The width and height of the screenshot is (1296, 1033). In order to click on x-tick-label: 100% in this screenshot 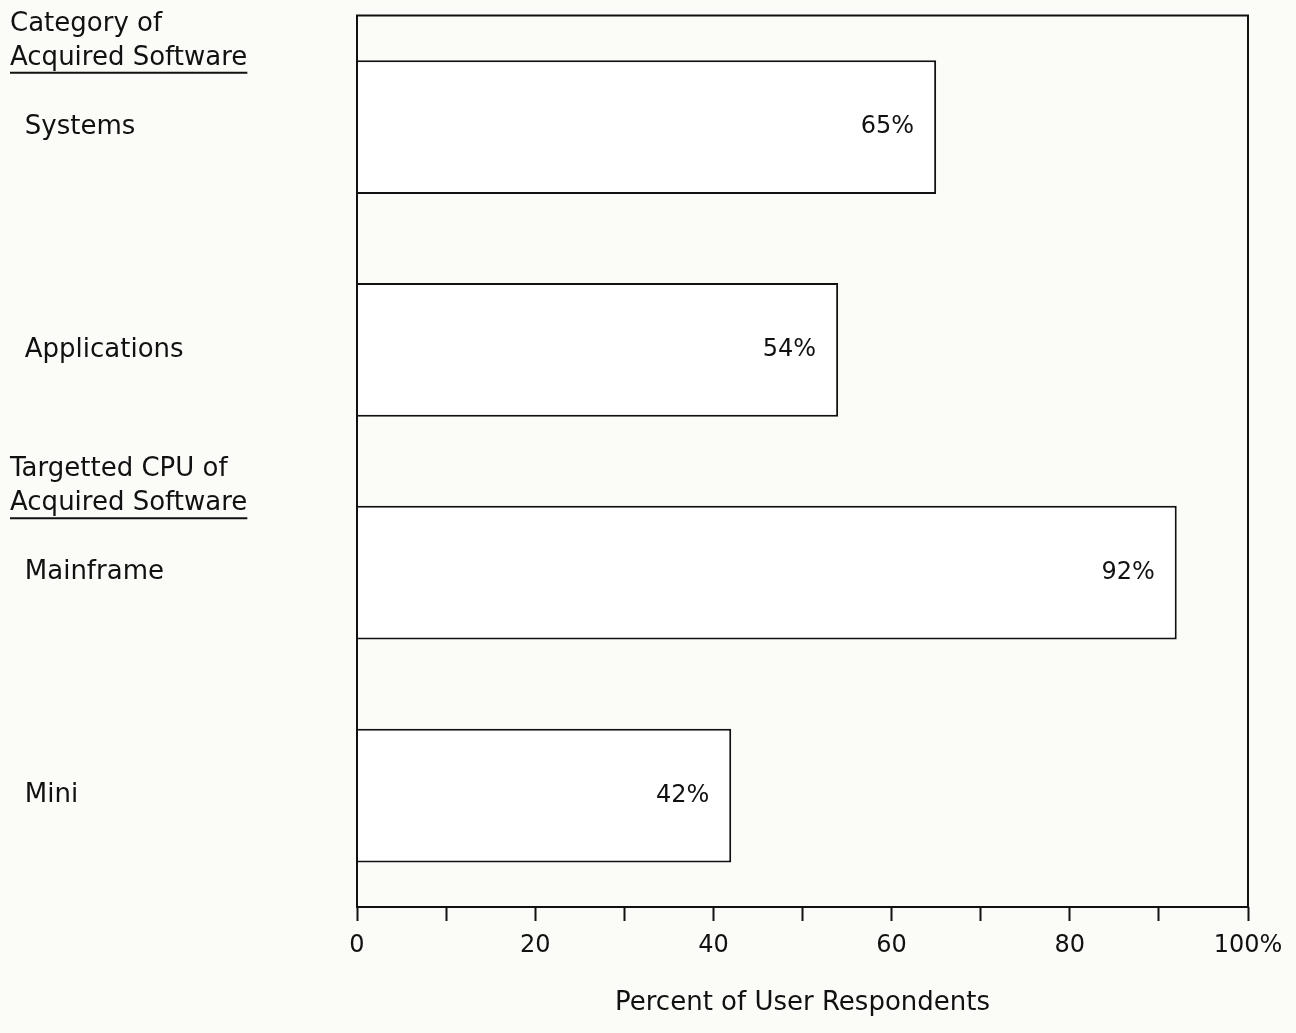, I will do `click(1248, 943)`.